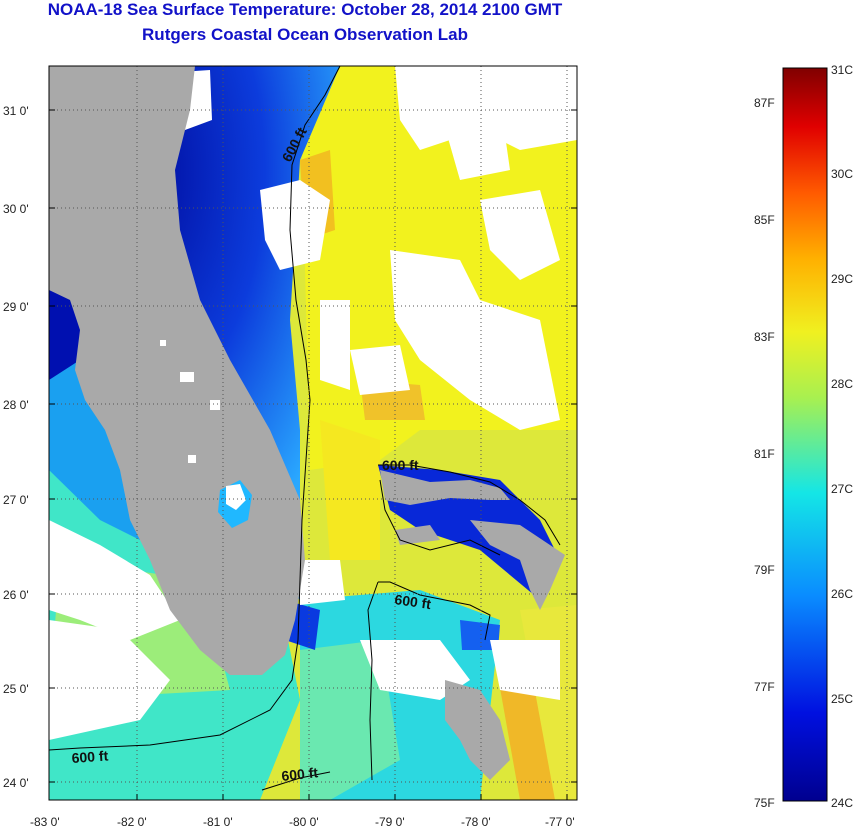  What do you see at coordinates (16, 307) in the screenshot?
I see `lat-label: 29 0'` at bounding box center [16, 307].